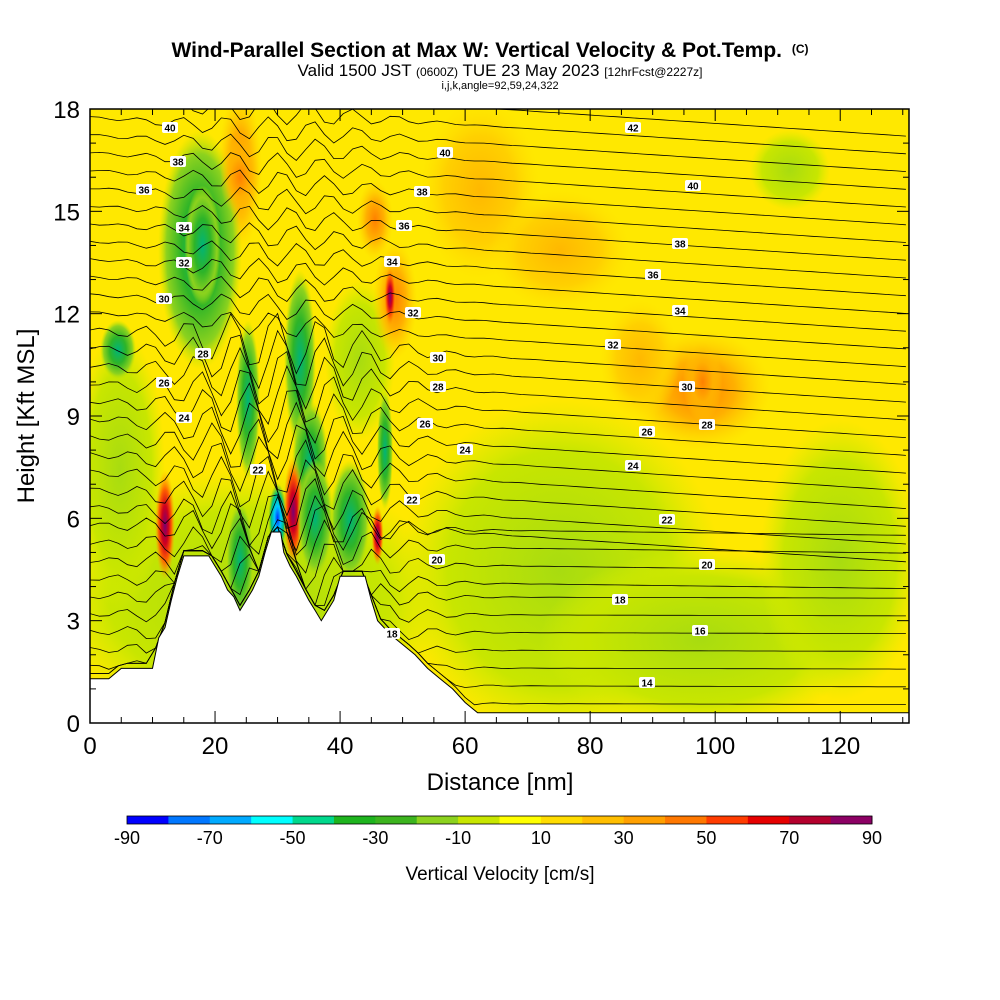 The height and width of the screenshot is (1000, 1000). What do you see at coordinates (499, 874) in the screenshot?
I see `colorbar-label: Vertical Velocity [cm/s]` at bounding box center [499, 874].